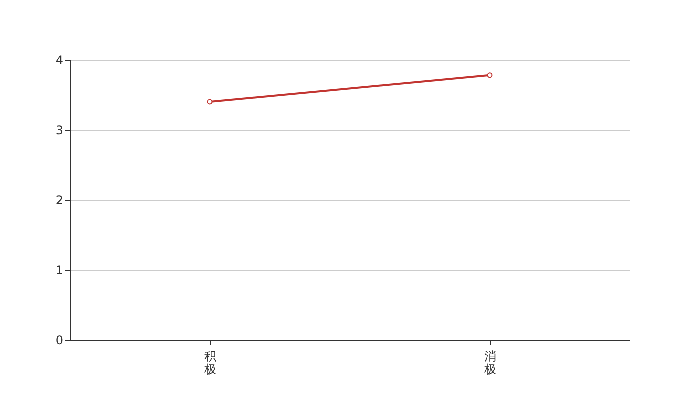  I want to click on y-tick-label: 3, so click(60, 131).